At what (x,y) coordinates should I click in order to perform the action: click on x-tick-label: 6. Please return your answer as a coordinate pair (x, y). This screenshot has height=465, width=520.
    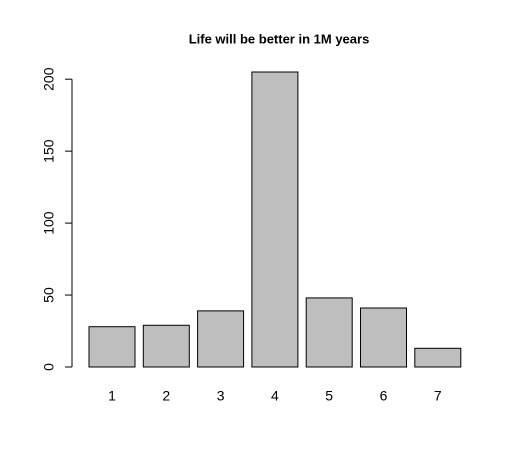
    Looking at the image, I should click on (384, 396).